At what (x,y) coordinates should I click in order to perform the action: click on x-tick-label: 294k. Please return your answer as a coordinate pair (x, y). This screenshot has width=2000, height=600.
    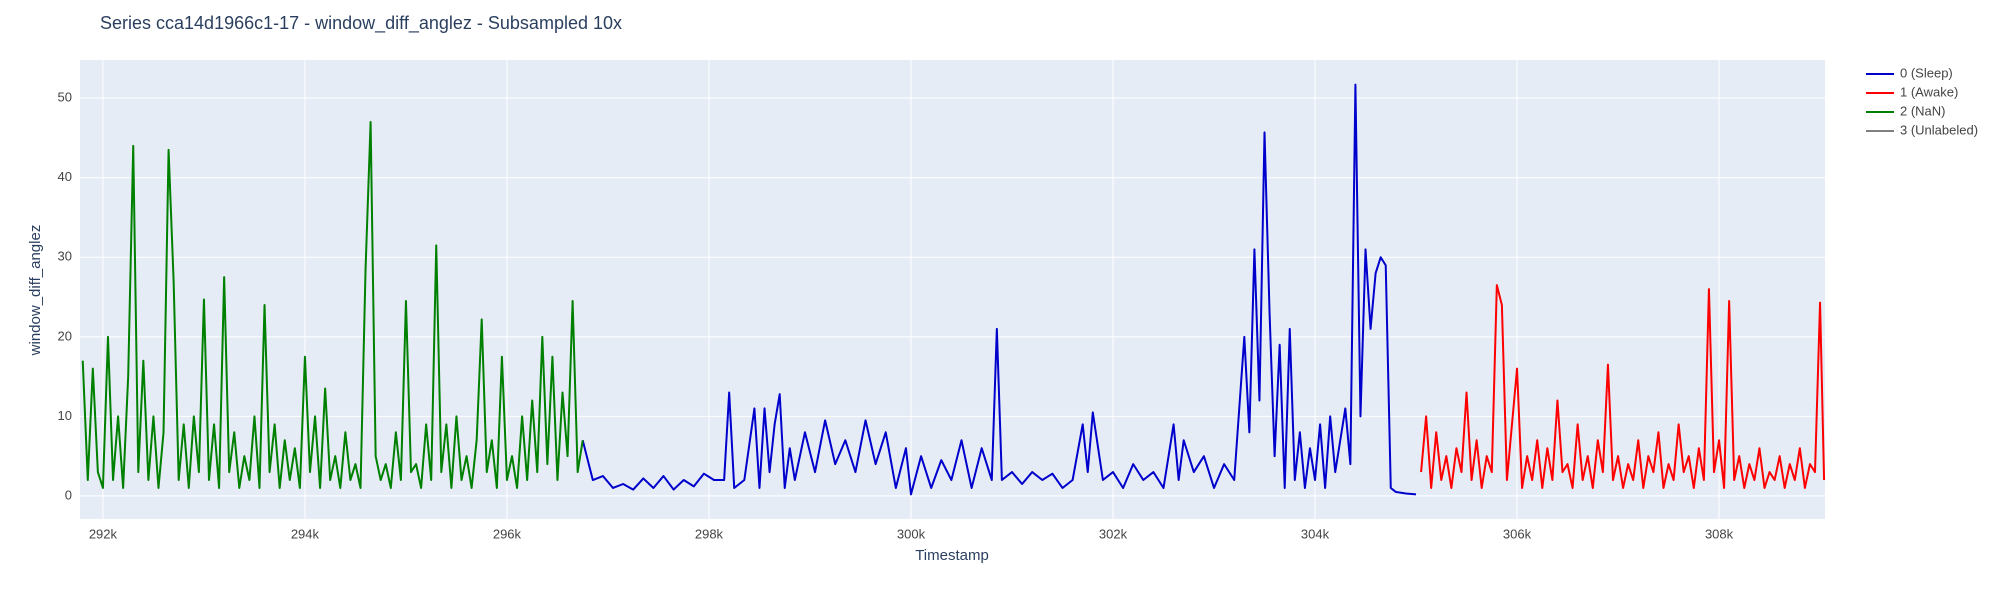
    Looking at the image, I should click on (305, 533).